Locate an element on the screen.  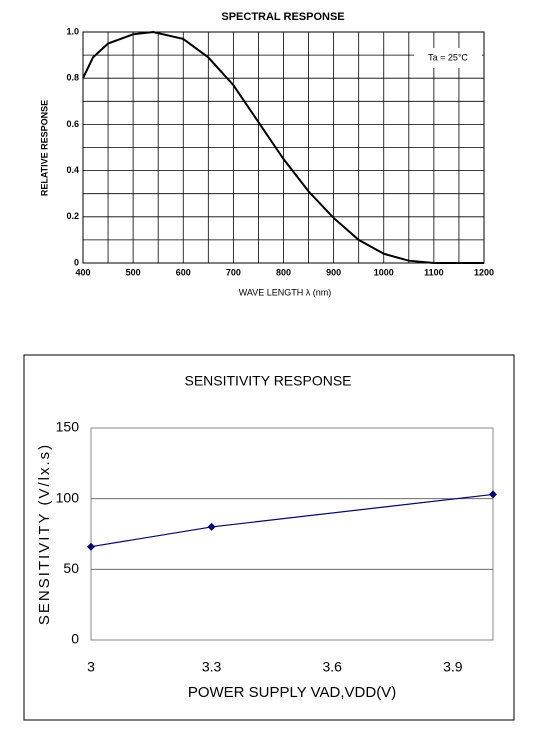
annotation-bg is located at coordinates (448, 58).